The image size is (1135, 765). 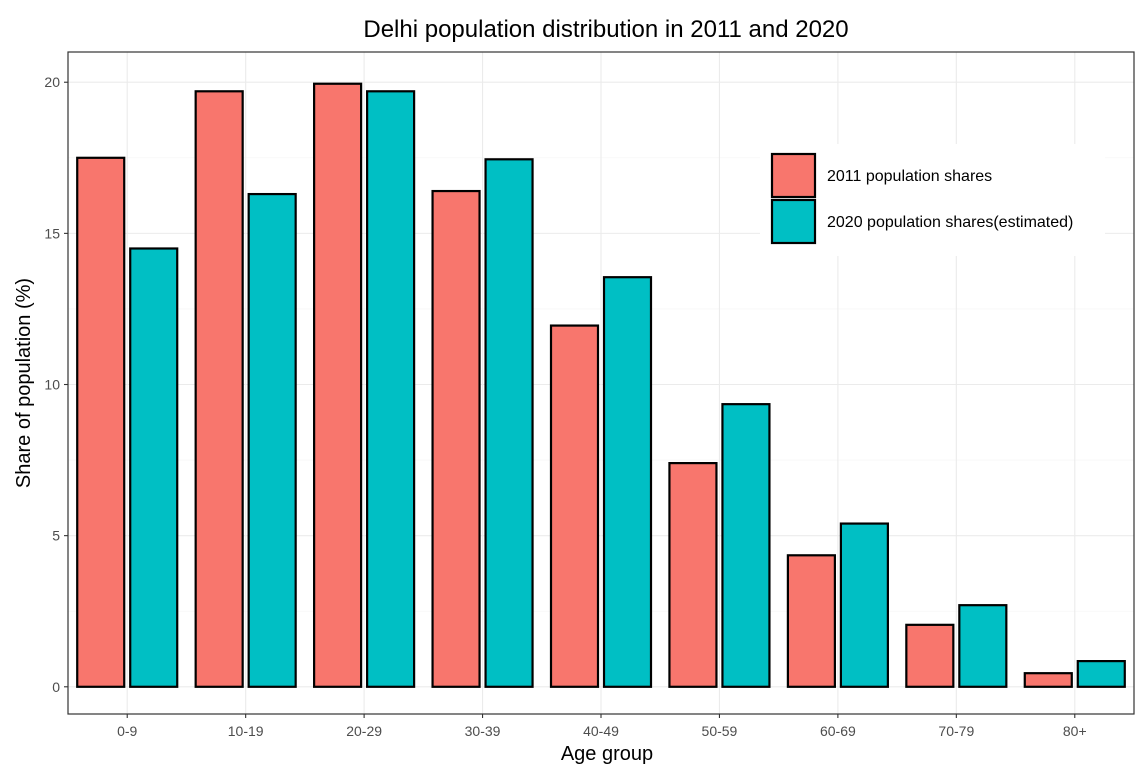 I want to click on legend-label: 2011 population shares, so click(x=909, y=176).